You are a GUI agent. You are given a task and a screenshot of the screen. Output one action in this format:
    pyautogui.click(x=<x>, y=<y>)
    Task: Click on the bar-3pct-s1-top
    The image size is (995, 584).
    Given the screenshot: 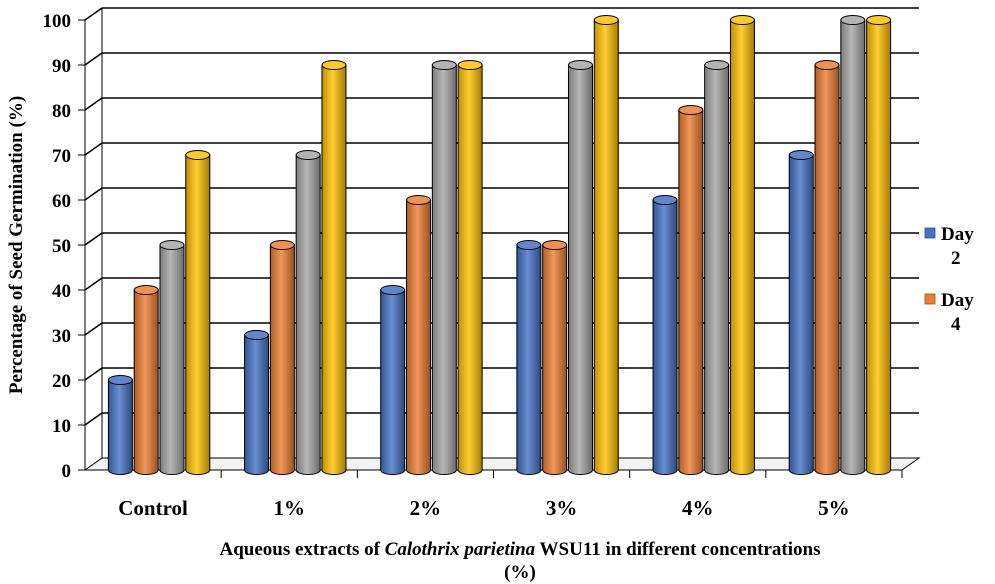 What is the action you would take?
    pyautogui.click(x=529, y=245)
    